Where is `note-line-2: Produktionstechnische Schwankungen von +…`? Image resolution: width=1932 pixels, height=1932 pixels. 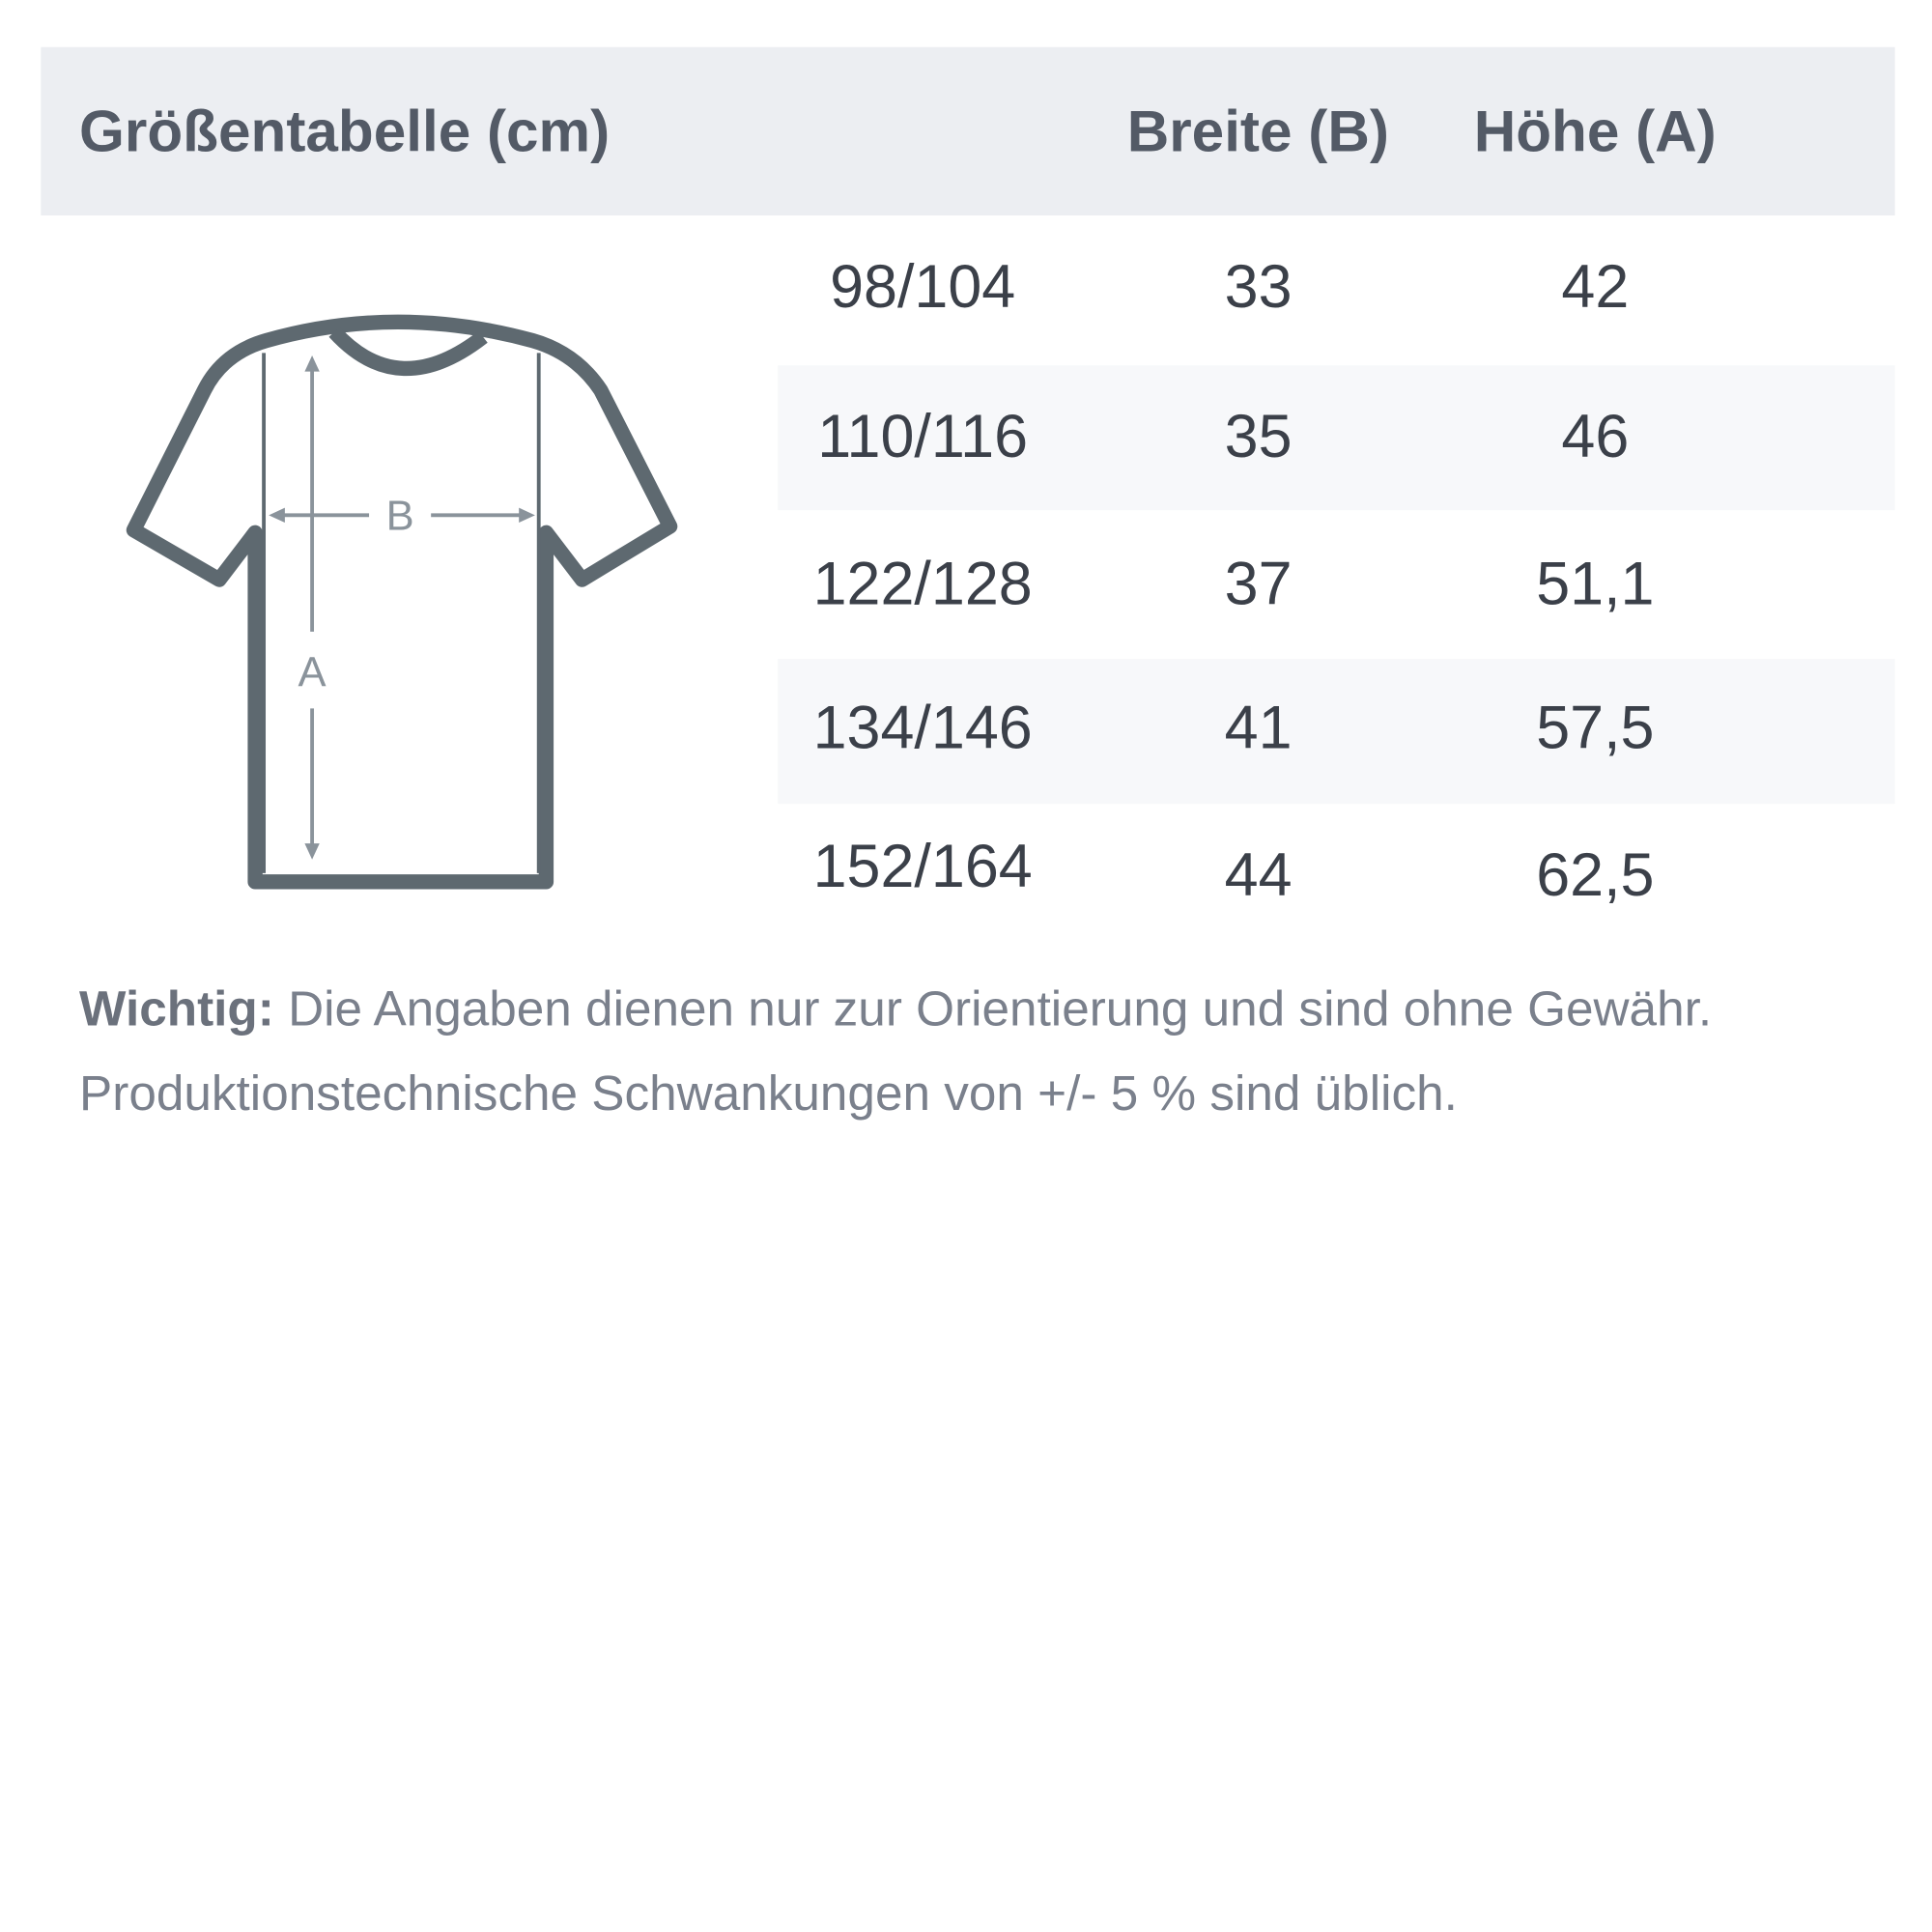
note-line-2: Produktionstechnische Schwankungen von +… is located at coordinates (768, 1093).